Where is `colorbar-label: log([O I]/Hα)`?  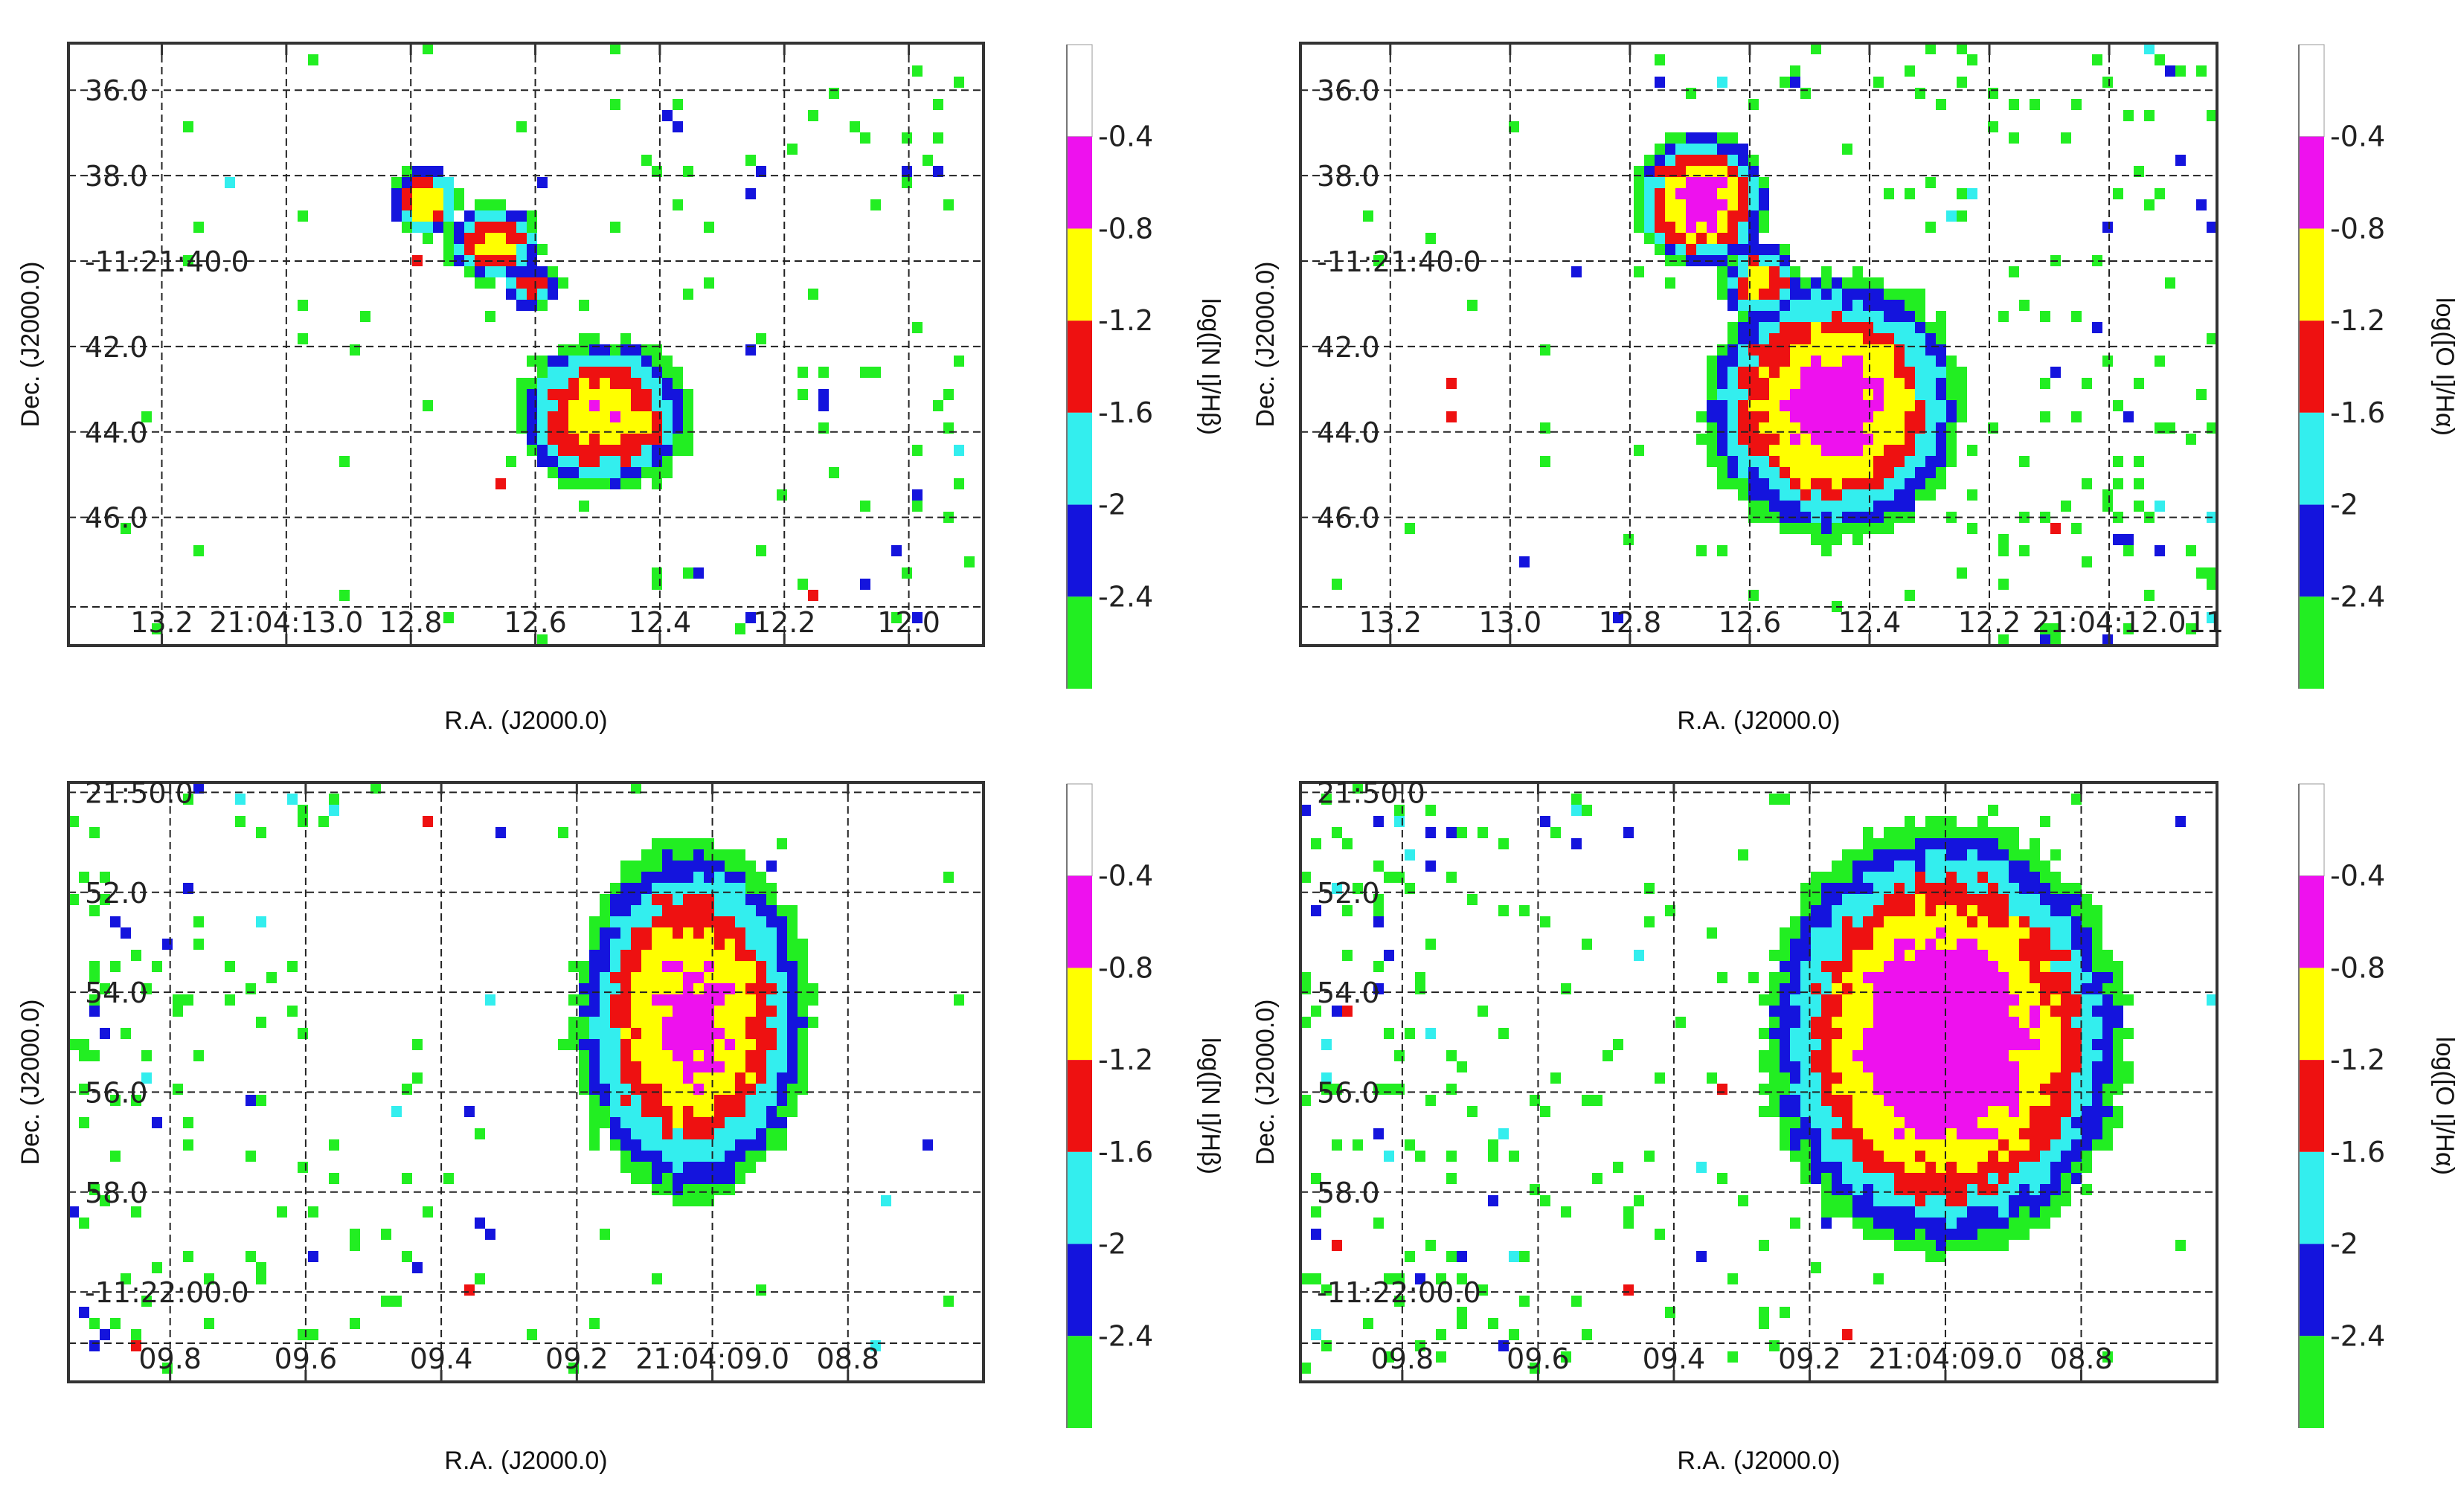
colorbar-label: log([O I]/Hα) is located at coordinates (2445, 366).